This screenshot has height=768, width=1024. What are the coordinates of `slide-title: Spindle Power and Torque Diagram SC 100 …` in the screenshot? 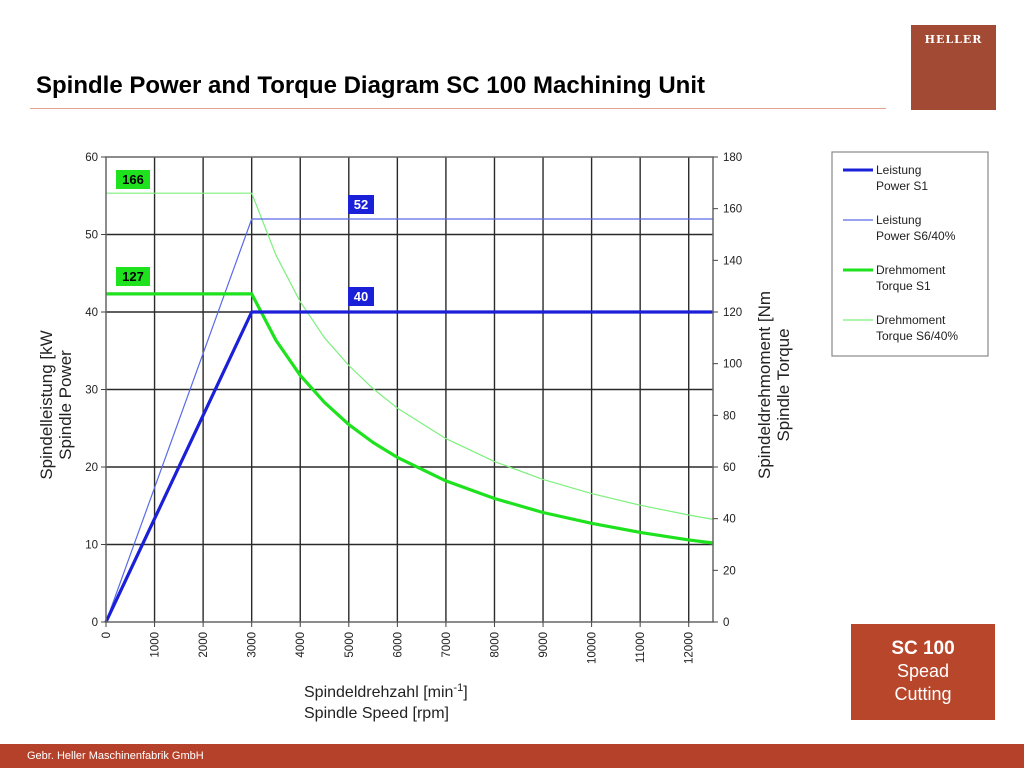 It's located at (370, 85).